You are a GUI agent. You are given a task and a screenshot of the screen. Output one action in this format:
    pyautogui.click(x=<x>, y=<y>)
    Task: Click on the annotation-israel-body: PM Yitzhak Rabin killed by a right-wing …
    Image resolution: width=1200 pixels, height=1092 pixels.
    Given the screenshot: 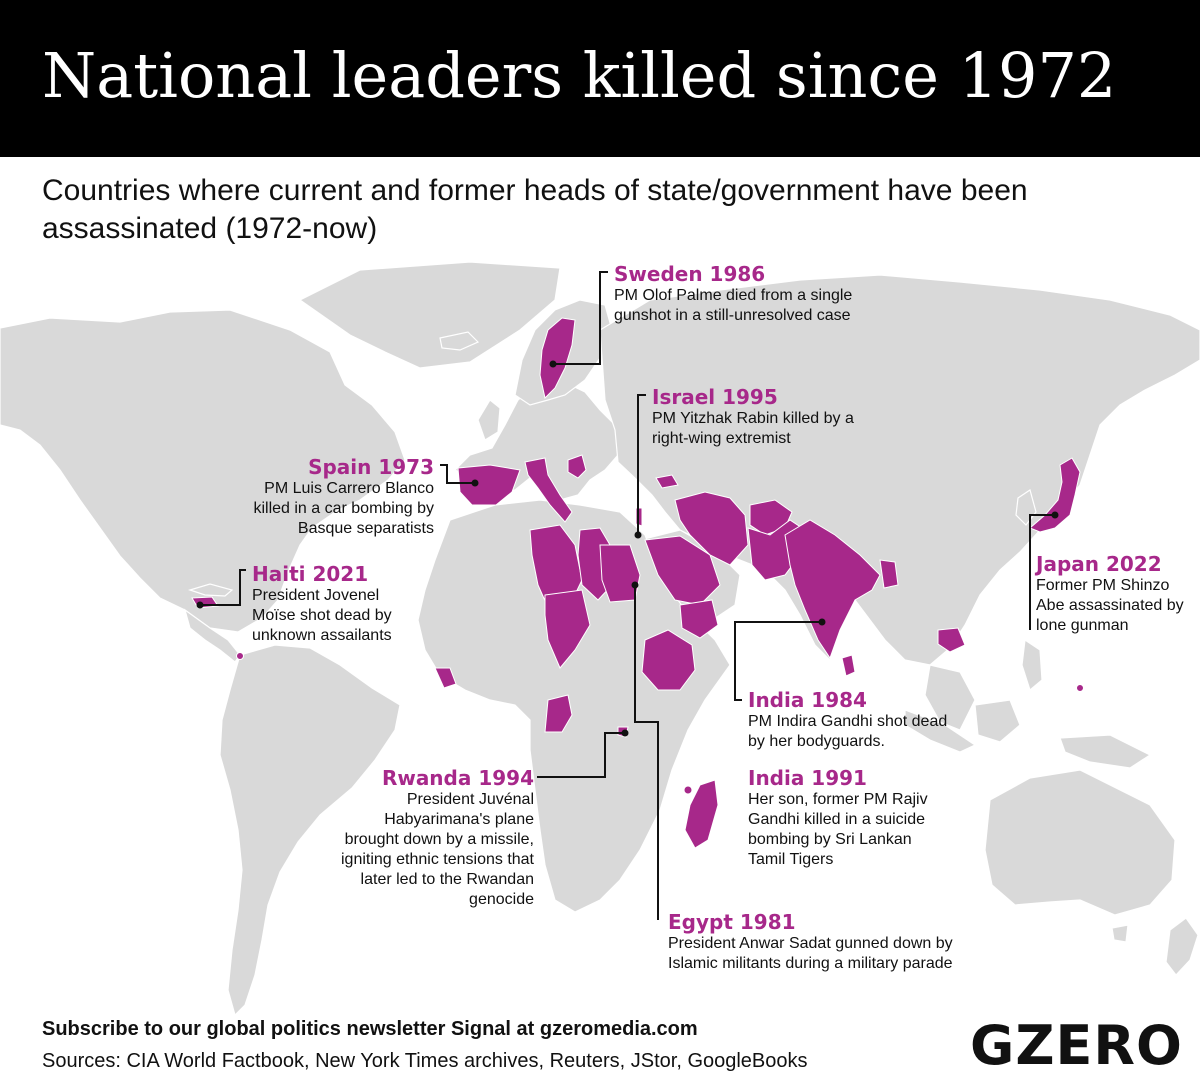 What is the action you would take?
    pyautogui.click(x=753, y=428)
    